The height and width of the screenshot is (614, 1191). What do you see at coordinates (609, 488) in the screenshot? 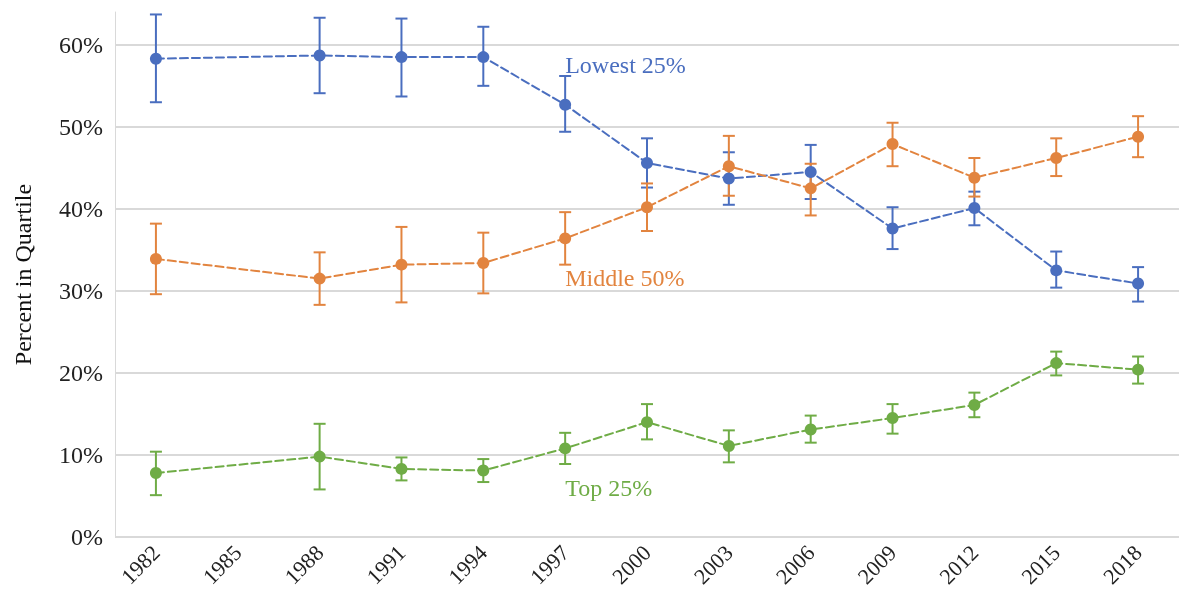
I see `series-label: Top 25%` at bounding box center [609, 488].